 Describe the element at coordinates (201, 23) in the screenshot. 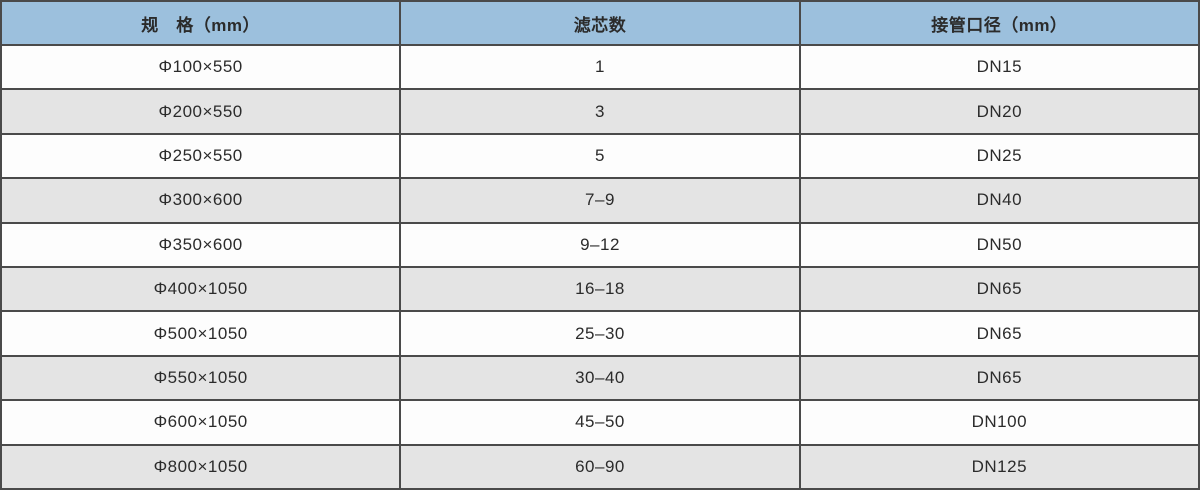

I see `header-spec: 规 格（mm）` at that location.